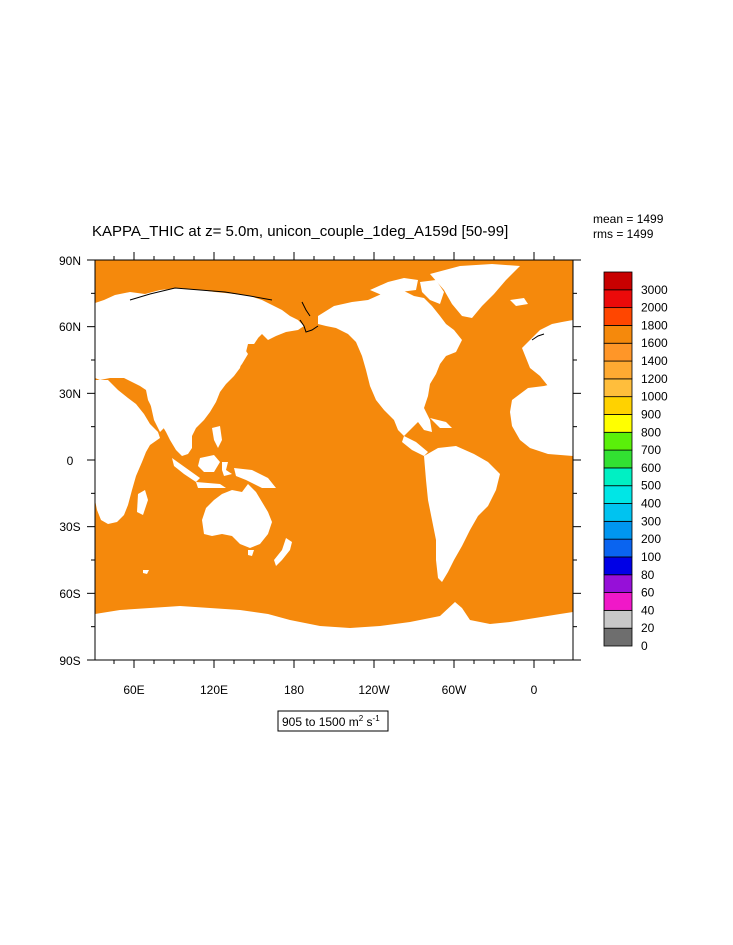 The height and width of the screenshot is (945, 733). Describe the element at coordinates (654, 379) in the screenshot. I see `colorbar-label: 1200` at that location.